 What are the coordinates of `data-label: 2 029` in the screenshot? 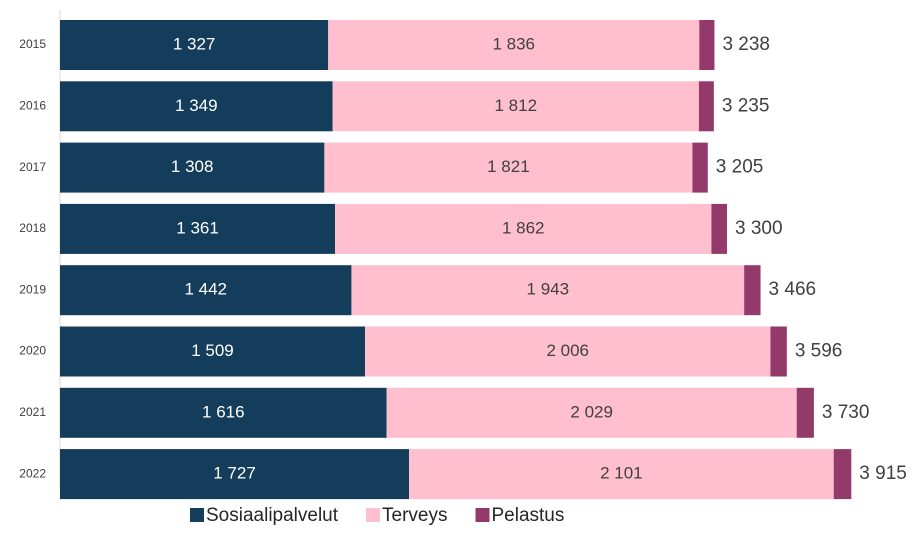 It's located at (591, 411).